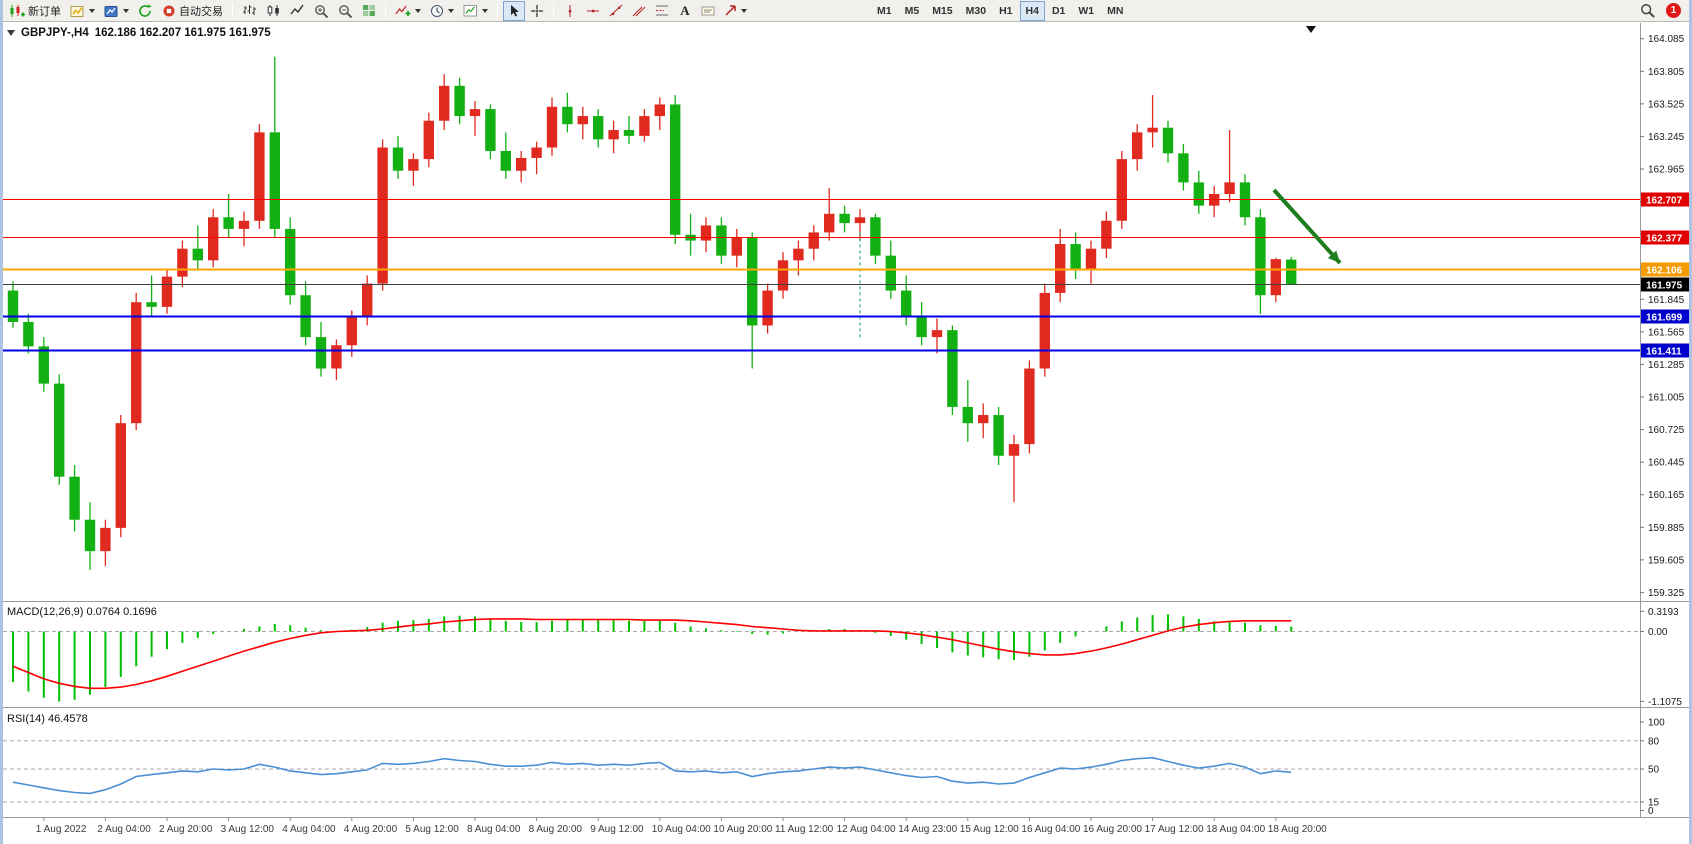 This screenshot has width=1692, height=844. Describe the element at coordinates (1666, 300) in the screenshot. I see `svg-text: 161.845` at that location.